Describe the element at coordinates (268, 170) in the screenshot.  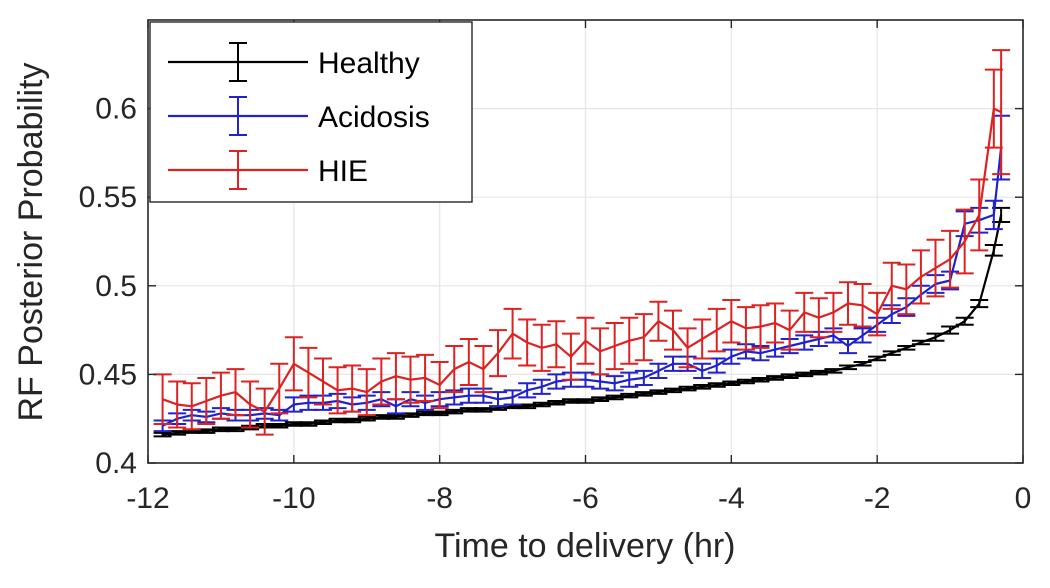
I see `legend-item-hie: HIE` at that location.